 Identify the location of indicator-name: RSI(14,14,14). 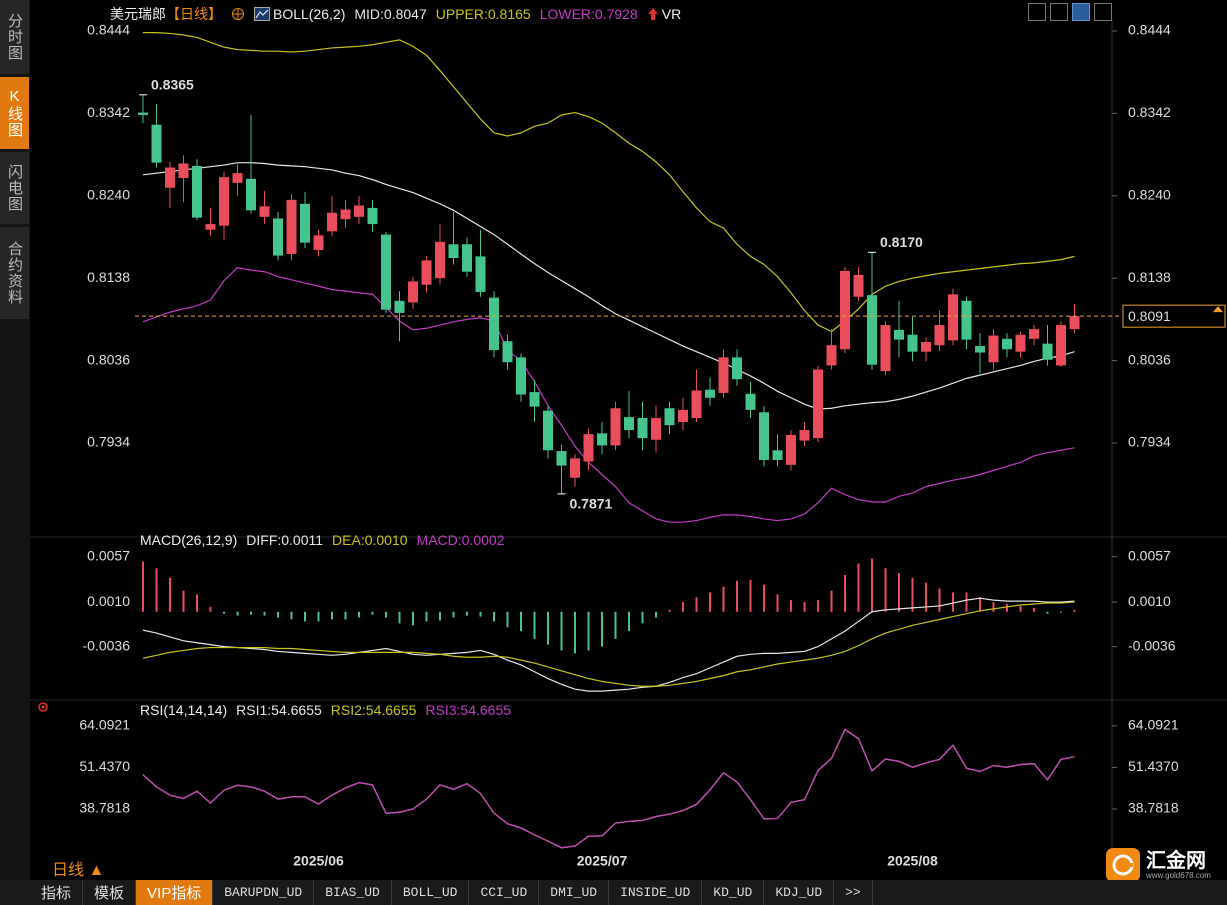
(184, 710).